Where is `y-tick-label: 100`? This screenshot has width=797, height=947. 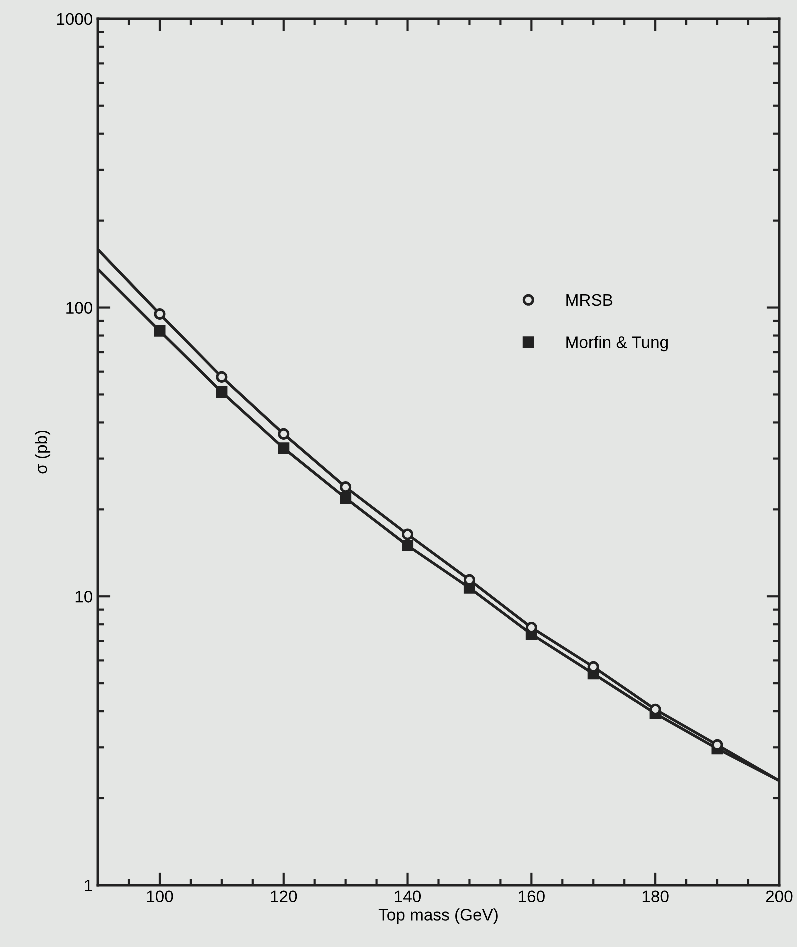 y-tick-label: 100 is located at coordinates (79, 308).